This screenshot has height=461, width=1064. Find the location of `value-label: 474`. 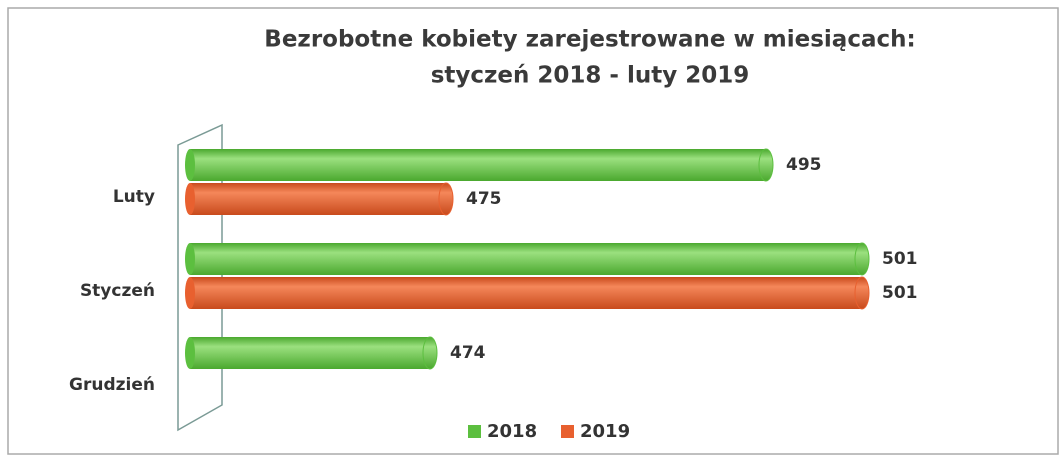

value-label: 474 is located at coordinates (468, 353).